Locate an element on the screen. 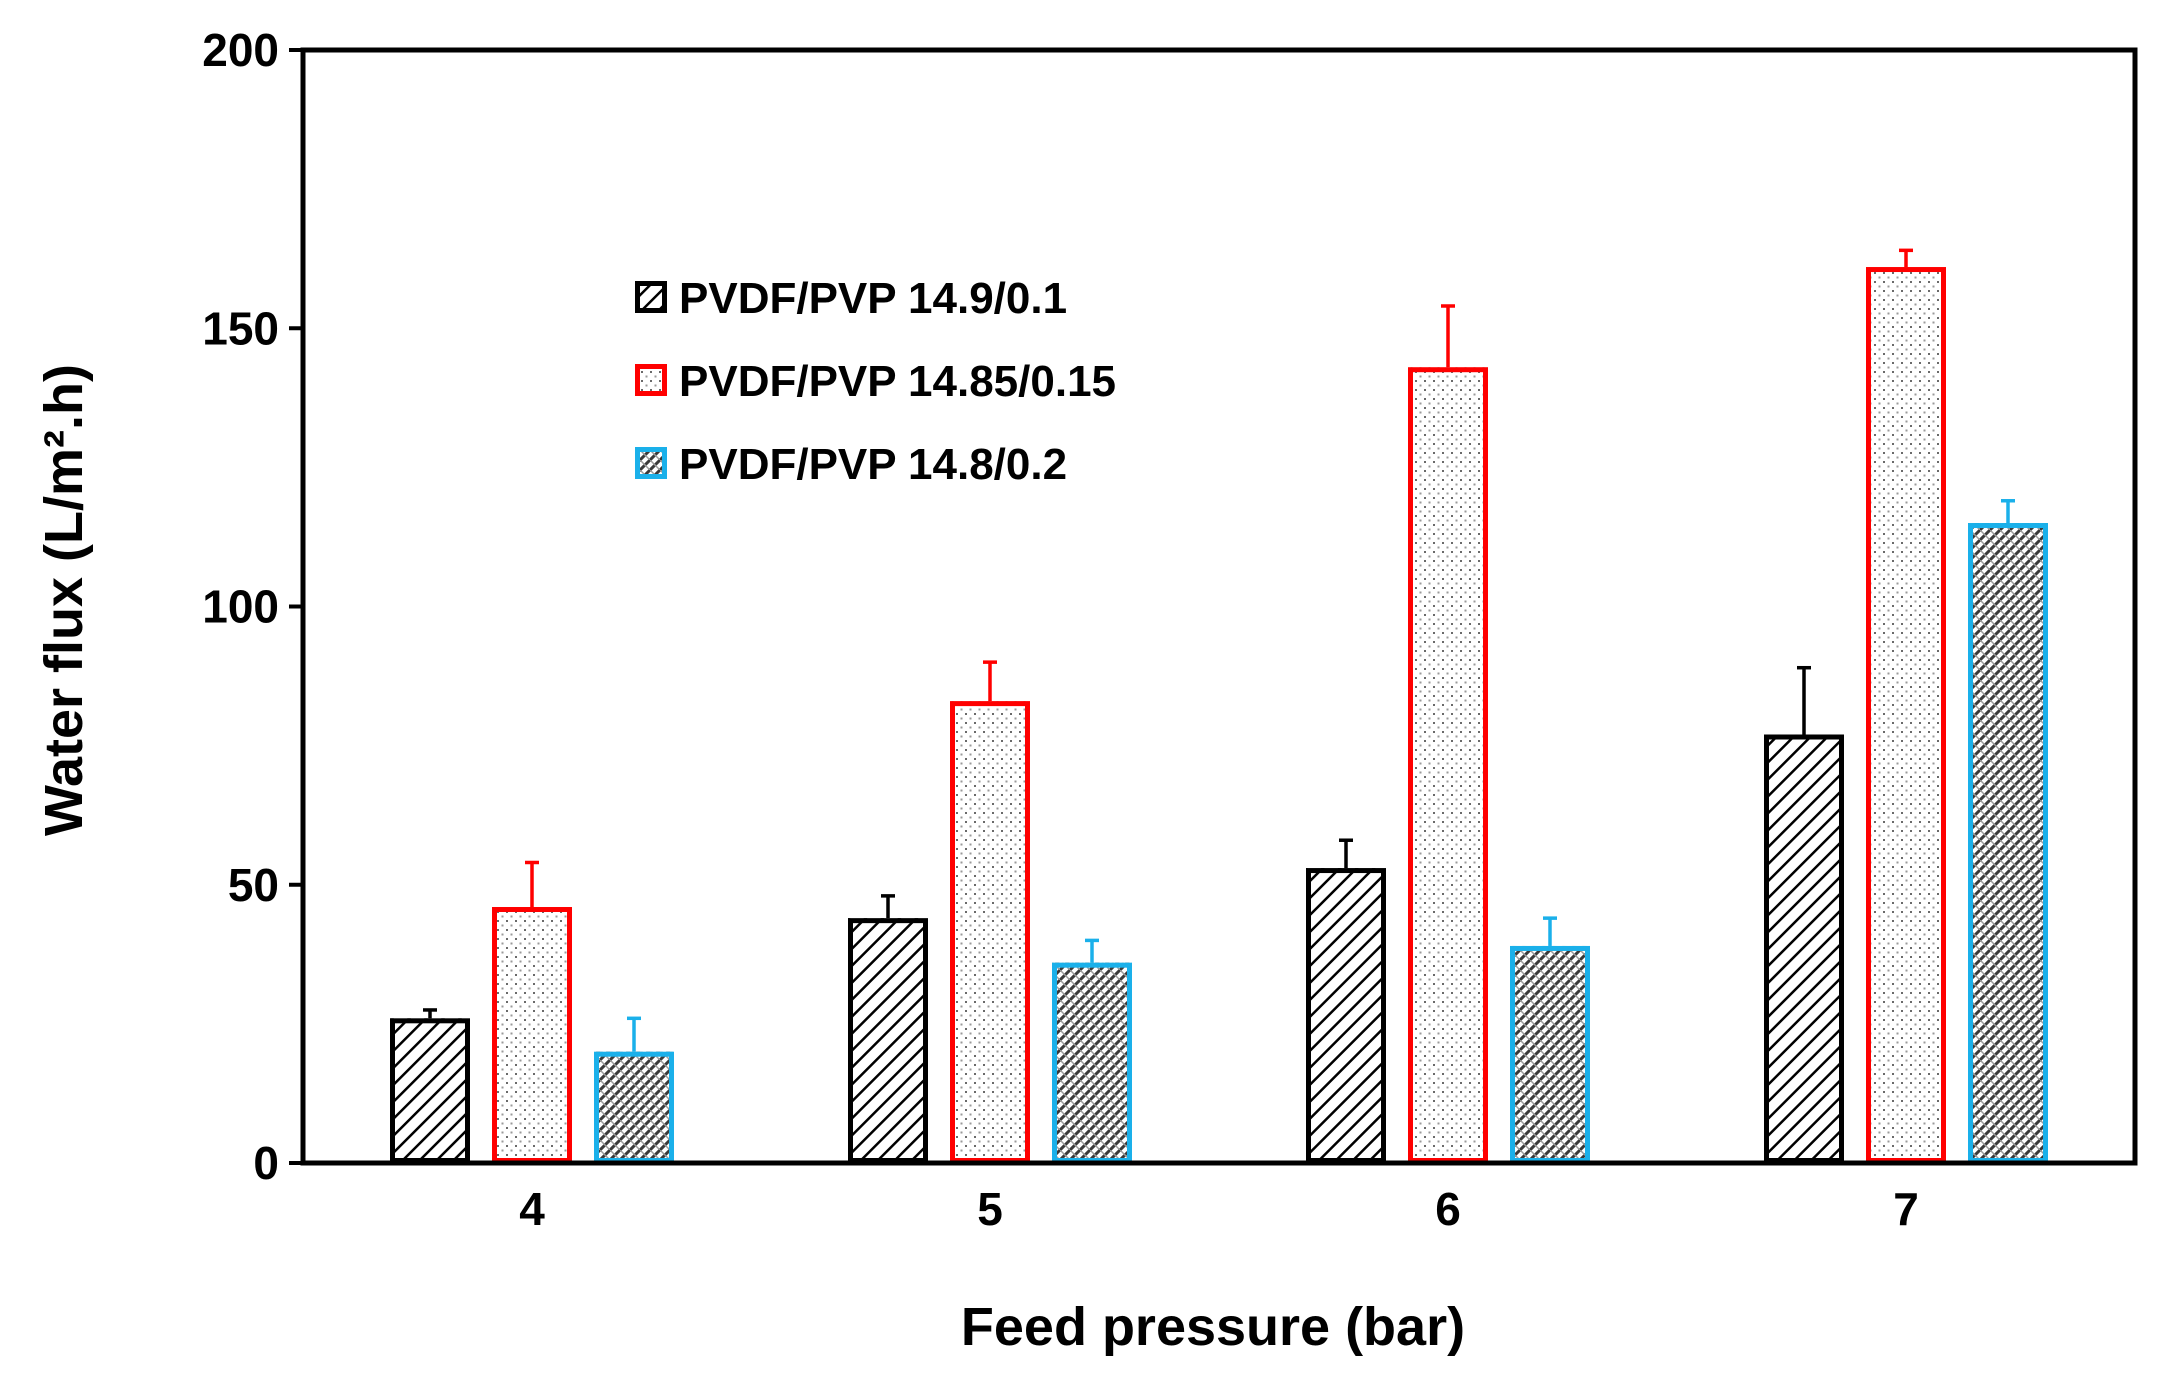  x-tick-label: 6 is located at coordinates (1448, 1209).